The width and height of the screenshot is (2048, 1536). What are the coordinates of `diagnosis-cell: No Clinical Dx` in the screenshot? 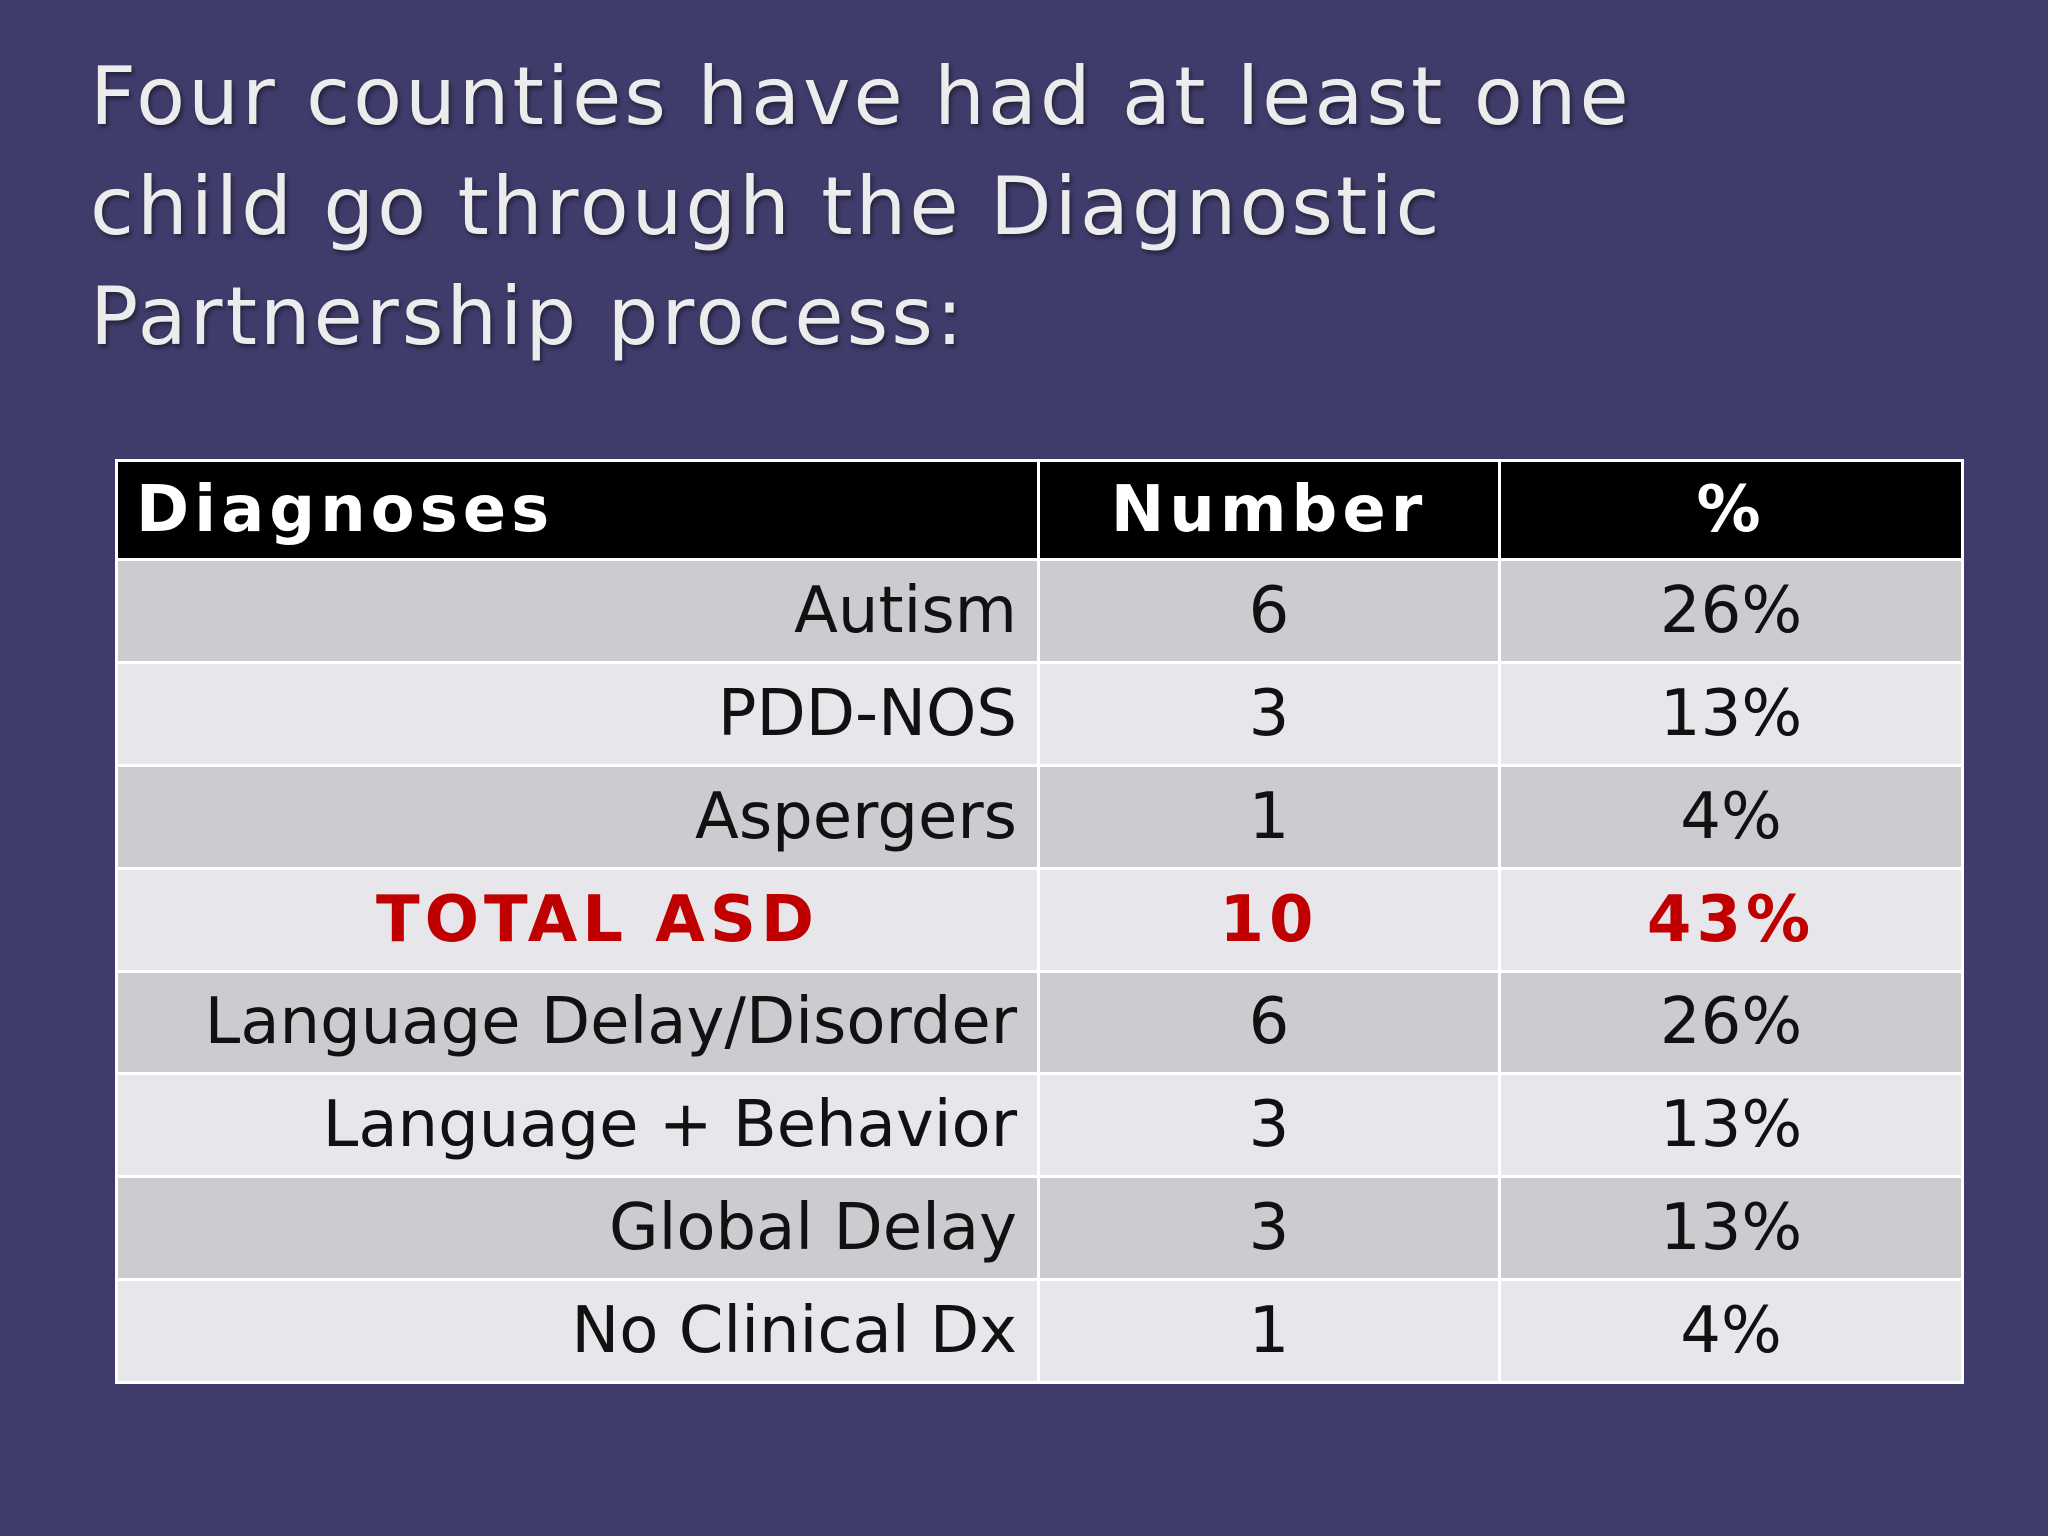 It's located at (577, 1331).